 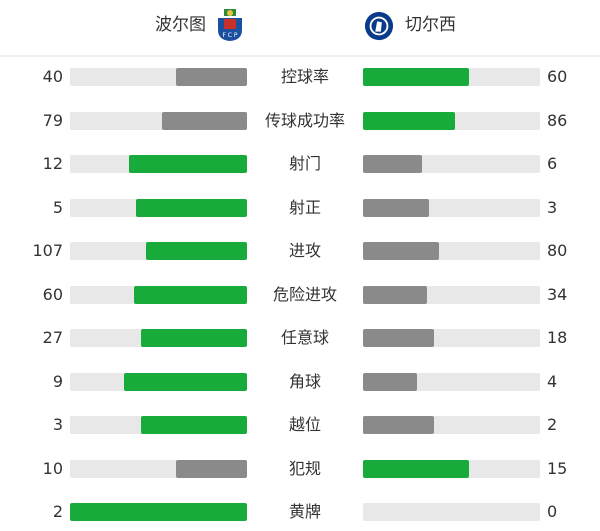 I want to click on home-value: 2, so click(x=57, y=511).